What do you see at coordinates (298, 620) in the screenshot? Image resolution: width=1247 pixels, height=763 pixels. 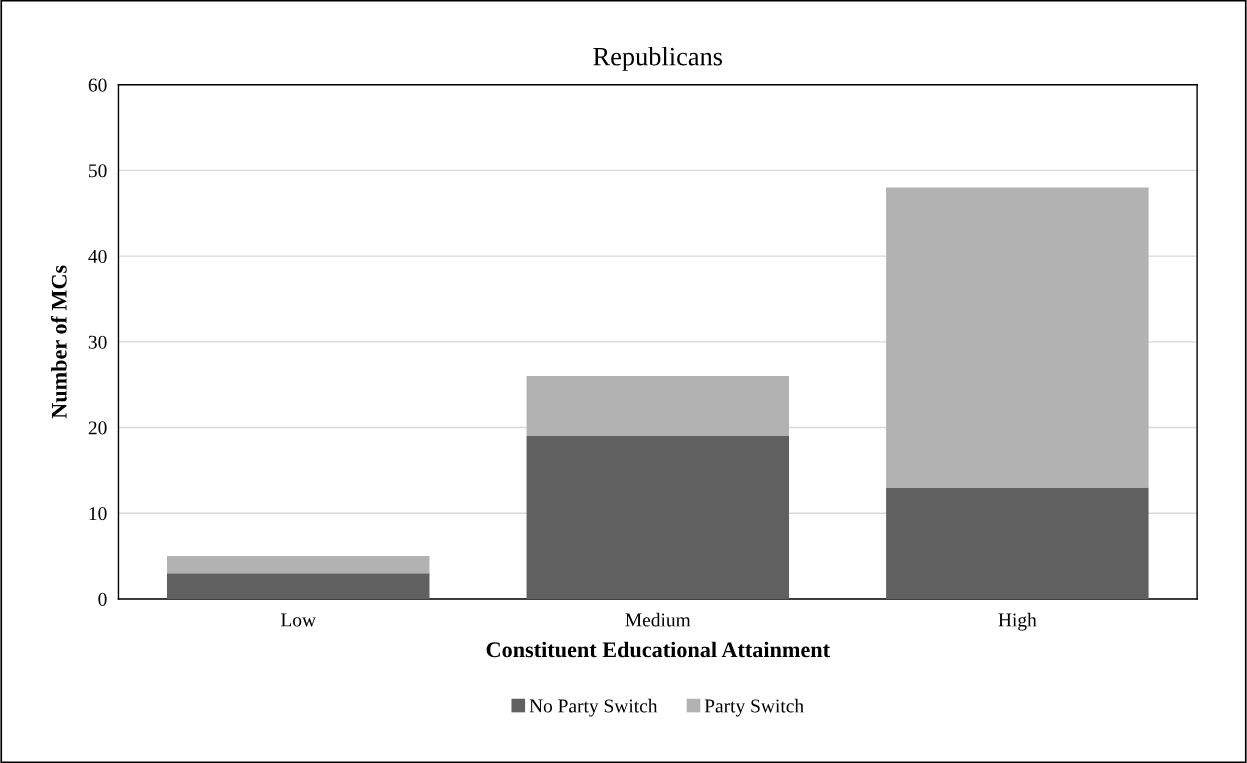 I see `x-tick-label: Low` at bounding box center [298, 620].